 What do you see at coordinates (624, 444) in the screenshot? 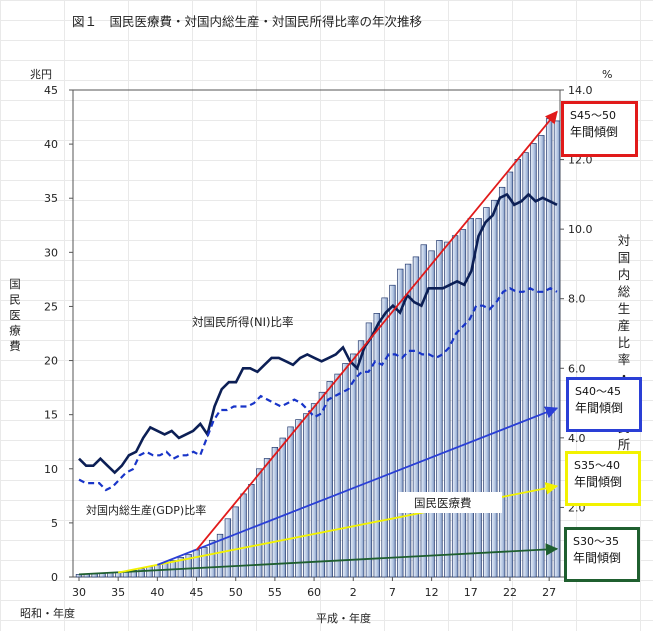
I see `right-axis-label-char: 所` at bounding box center [624, 444].